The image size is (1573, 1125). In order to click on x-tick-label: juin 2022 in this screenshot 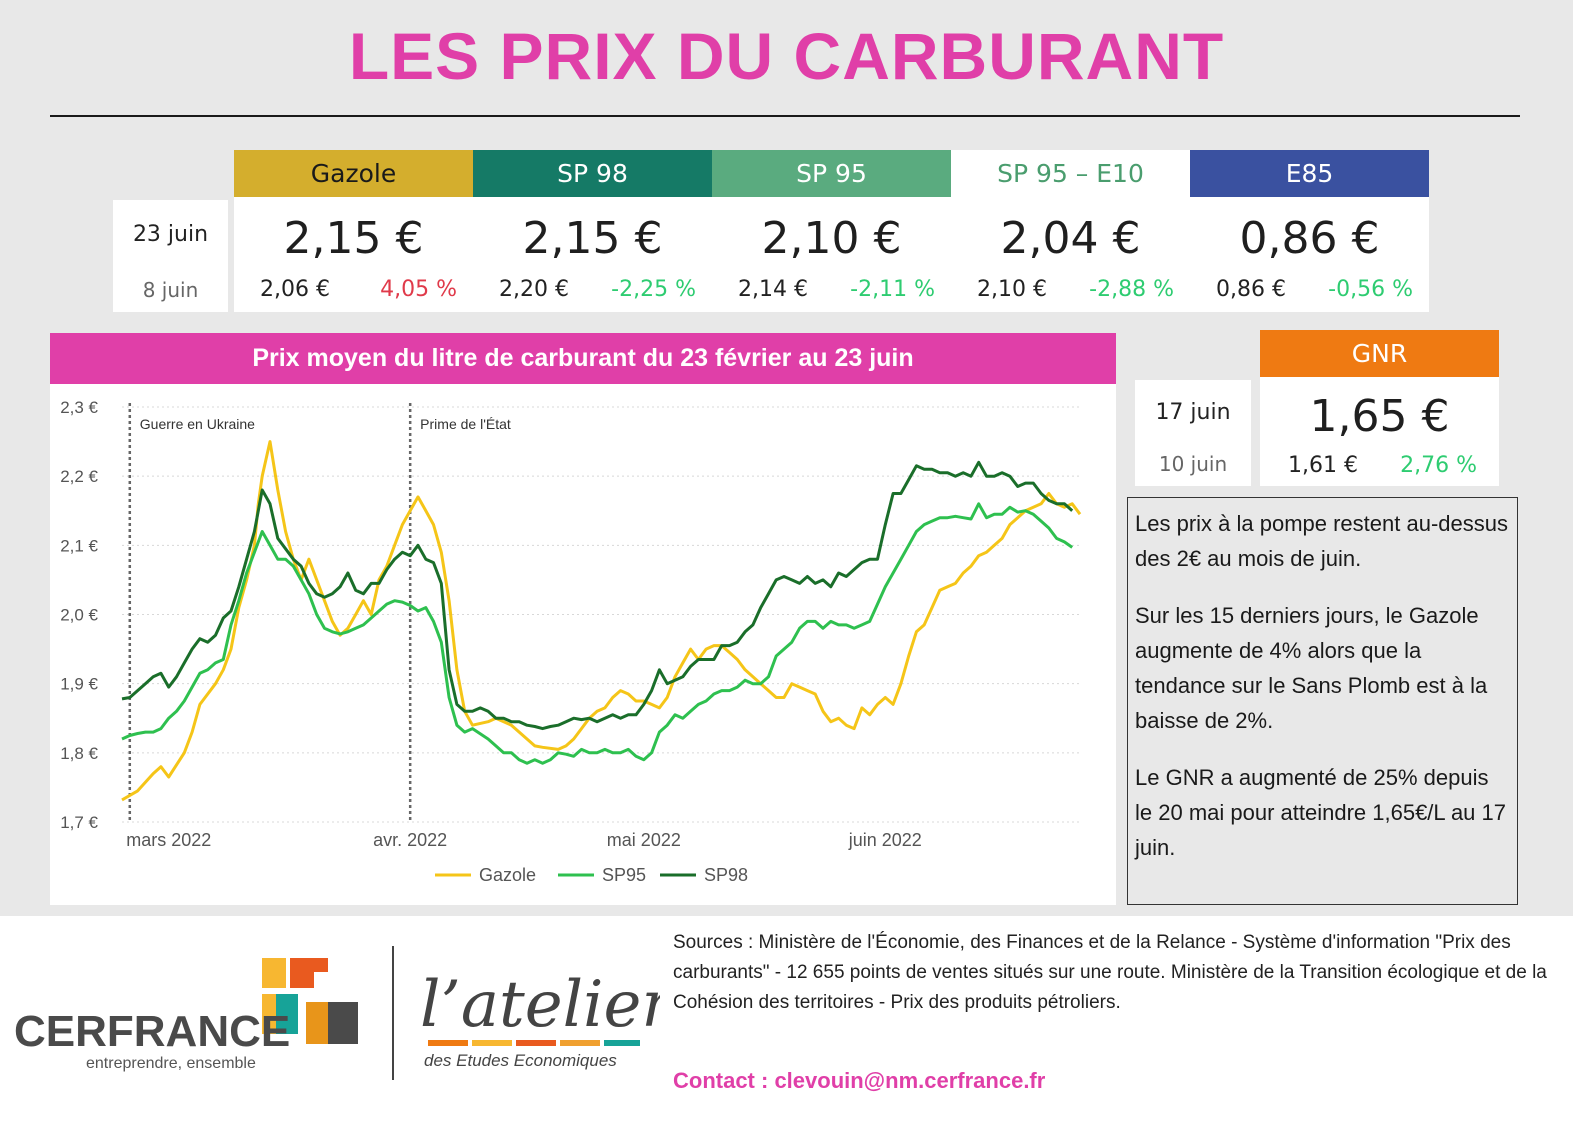, I will do `click(885, 840)`.